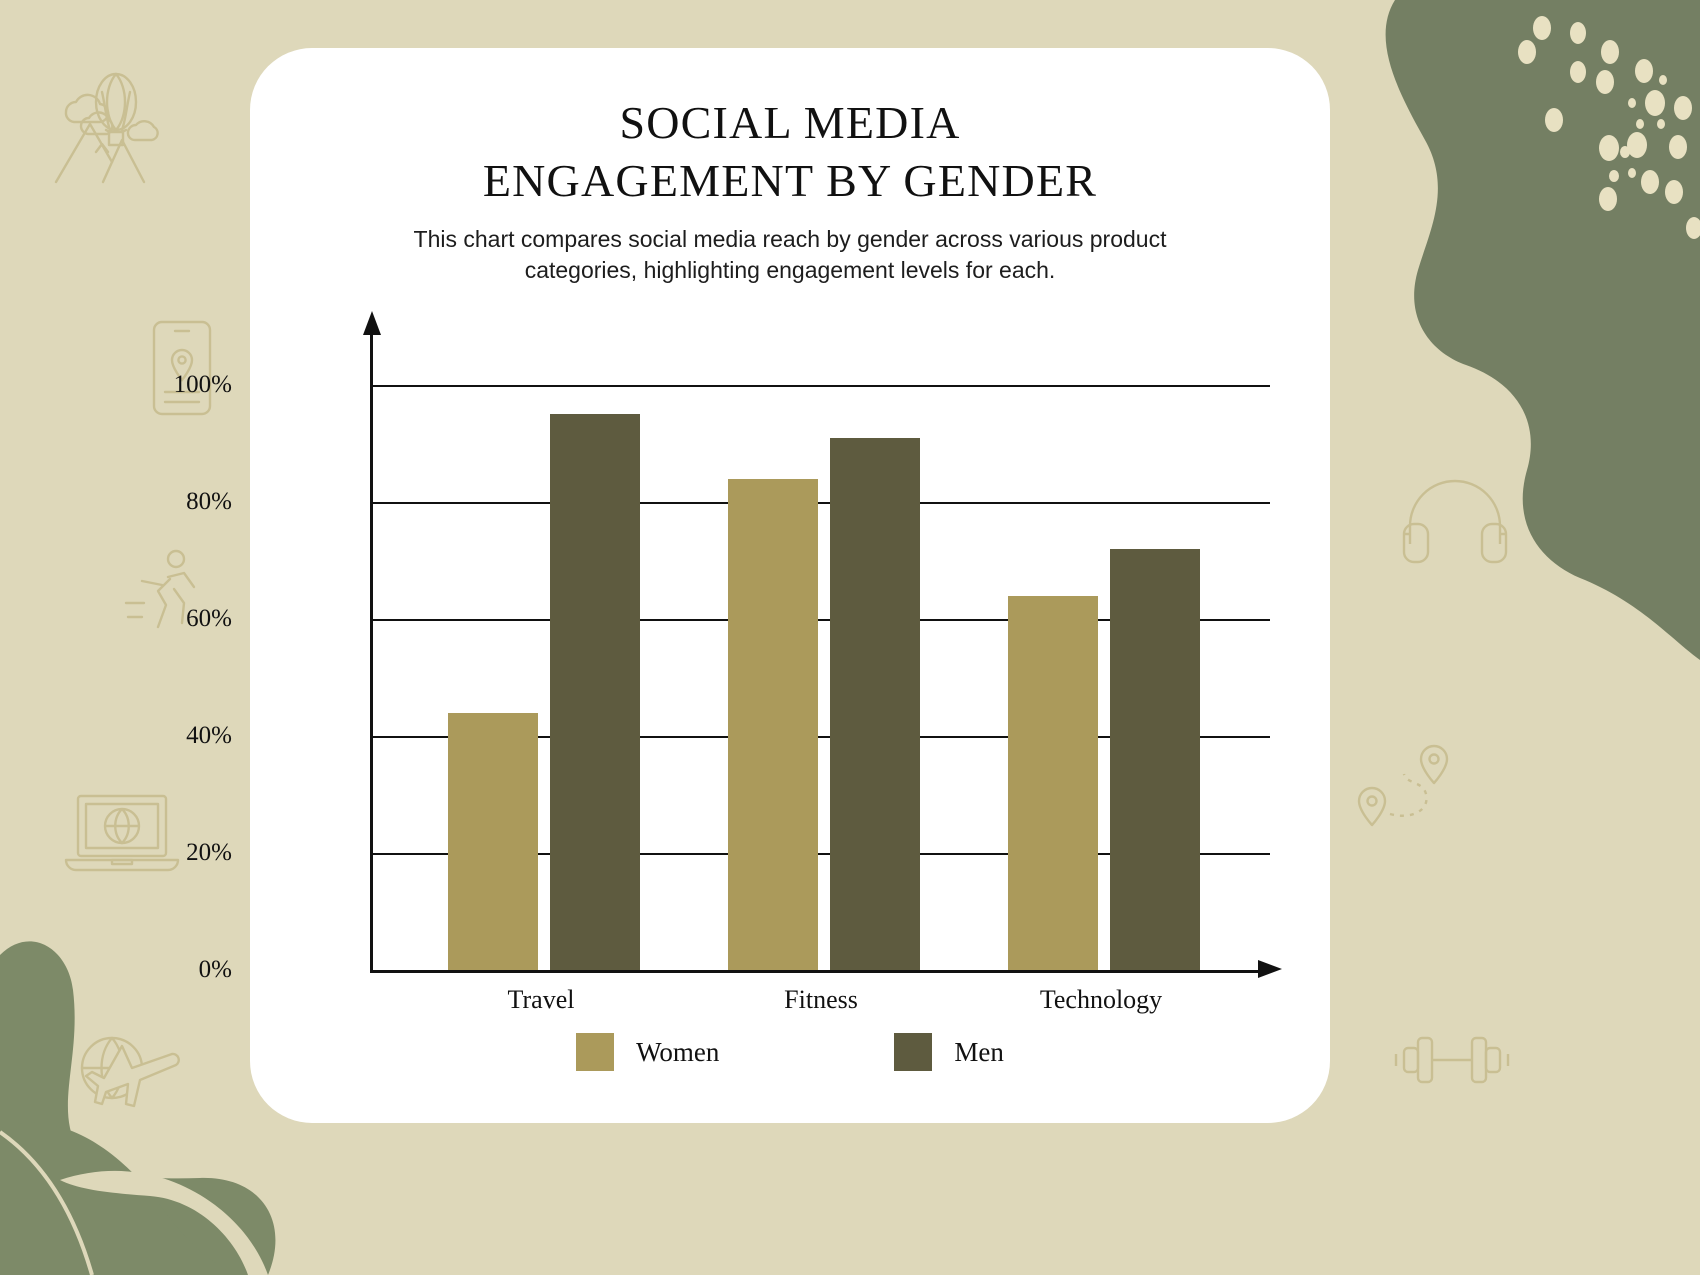 The width and height of the screenshot is (1700, 1275). Describe the element at coordinates (773, 724) in the screenshot. I see `bar-fitness-women` at that location.